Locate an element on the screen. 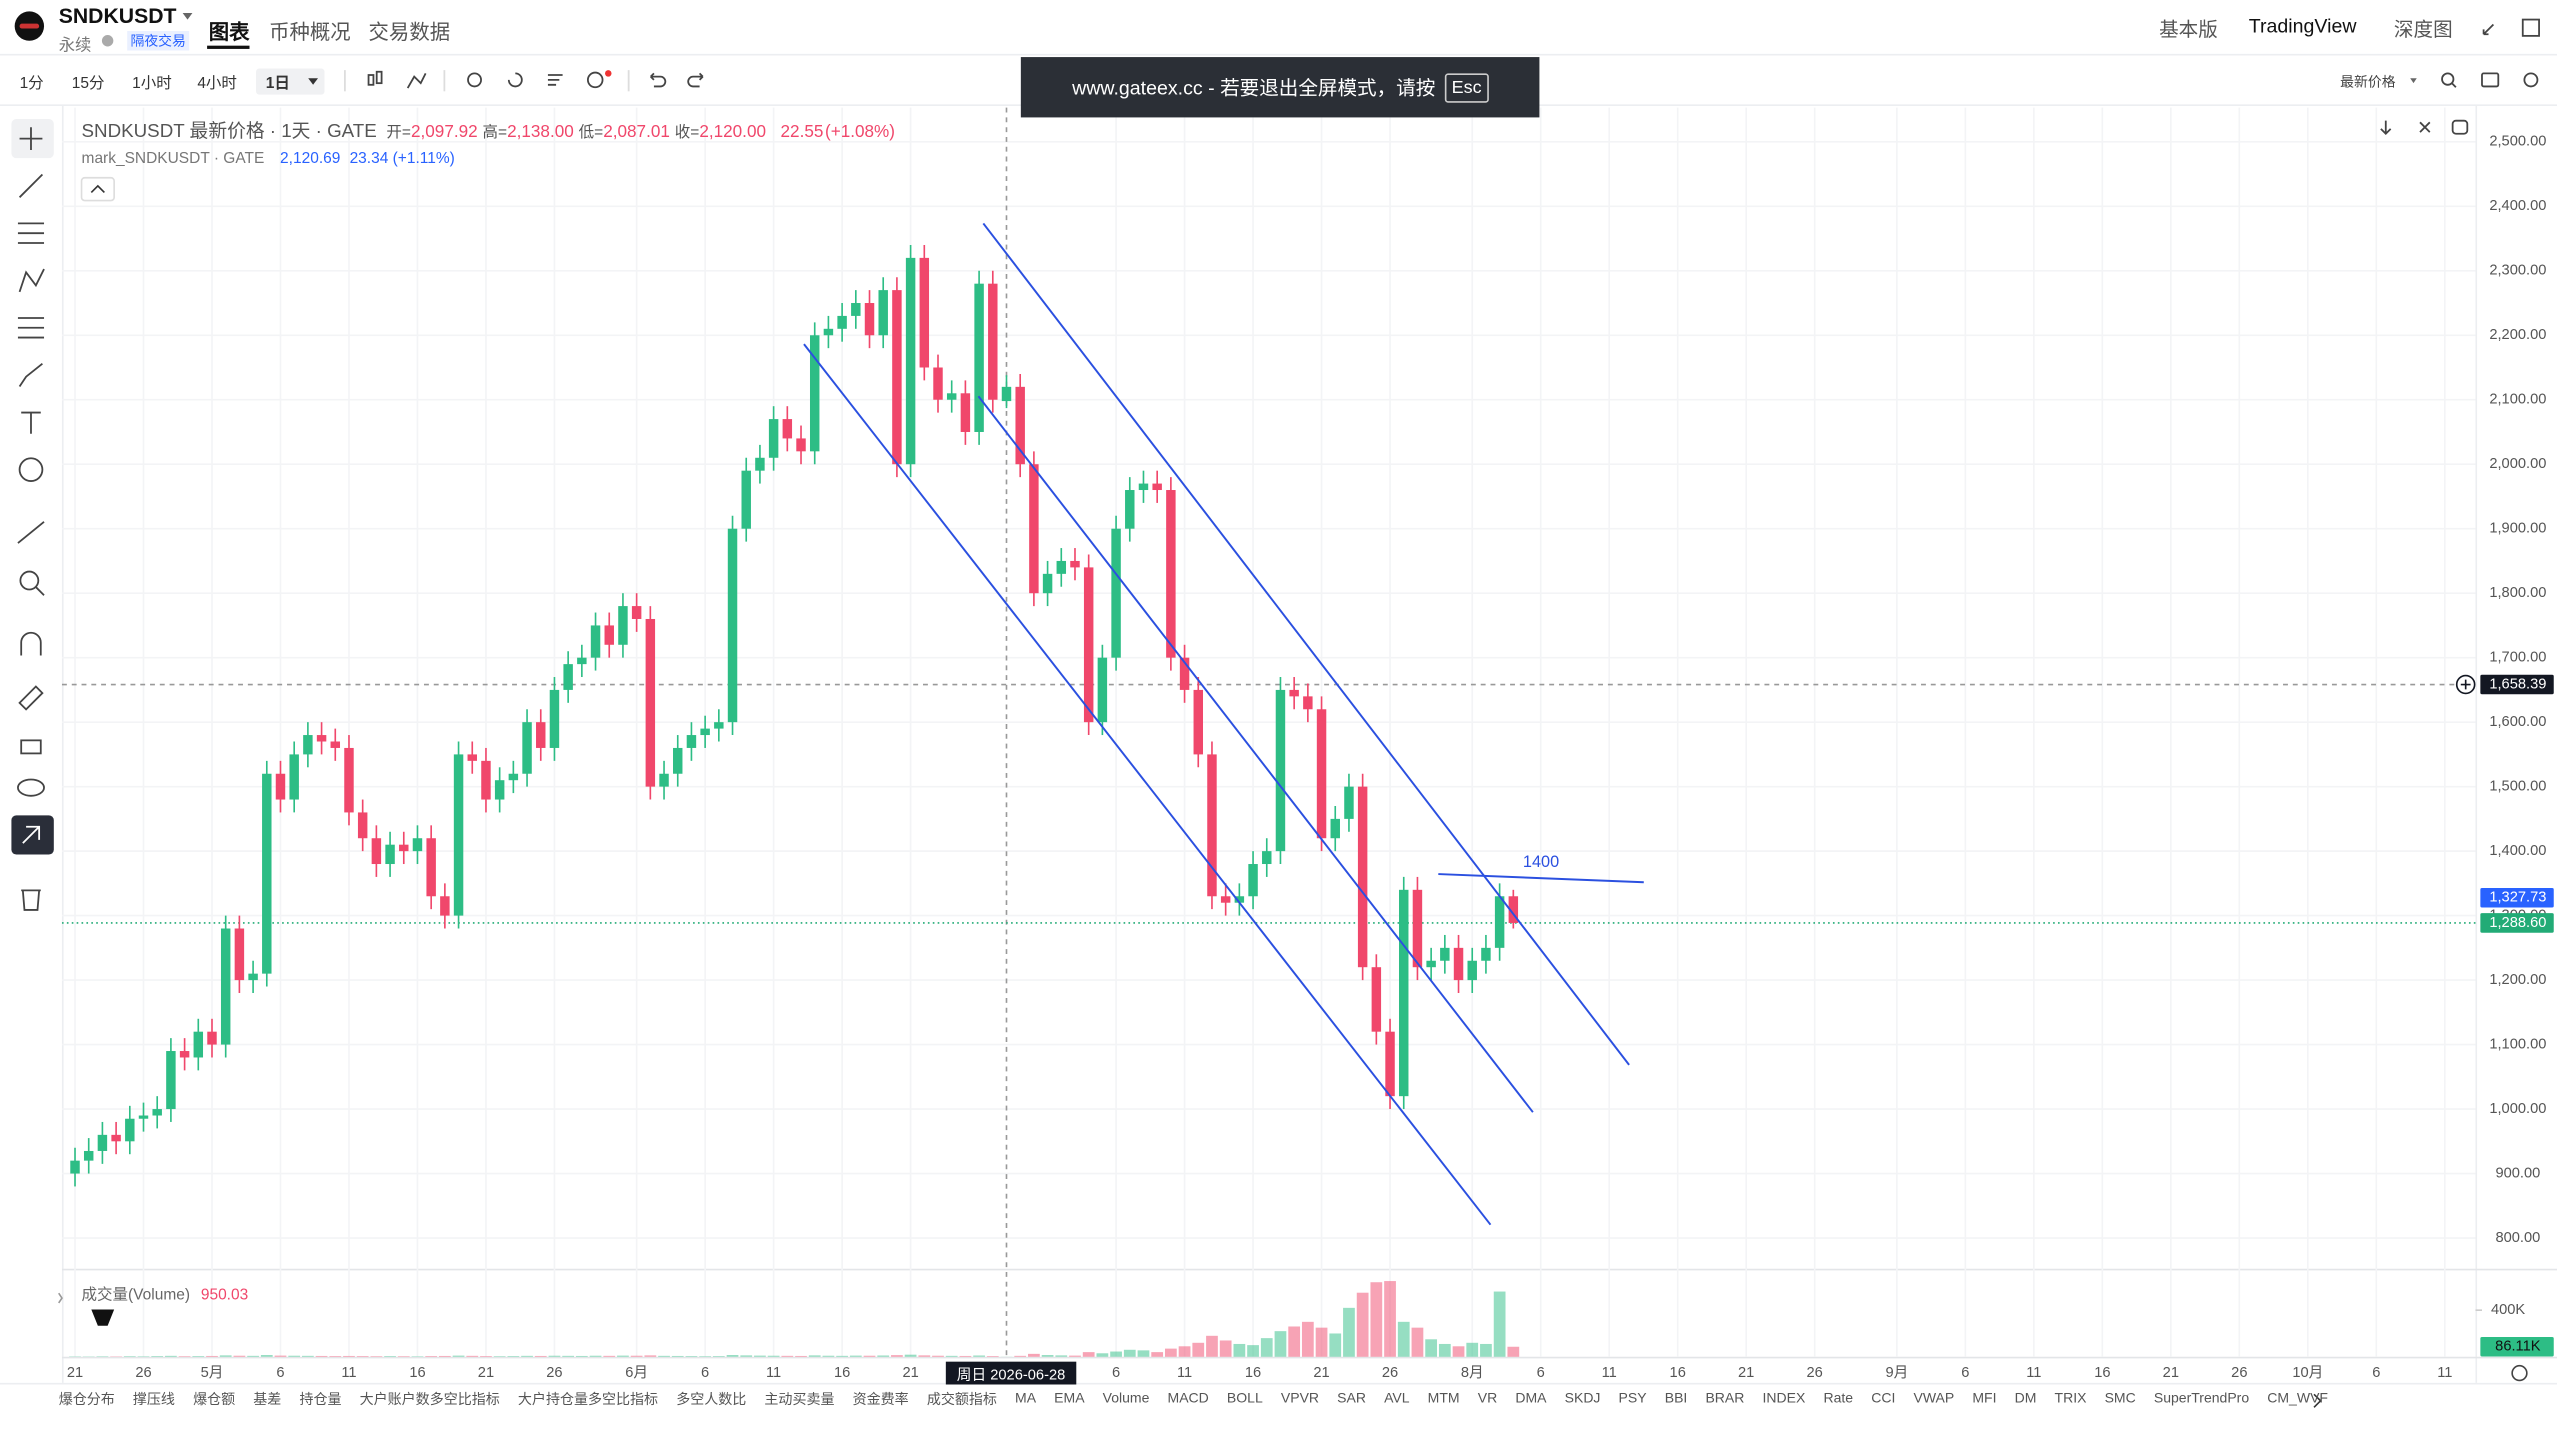 The width and height of the screenshot is (2557, 1437). indicator: 大户账户数多空比指标 is located at coordinates (429, 1399).